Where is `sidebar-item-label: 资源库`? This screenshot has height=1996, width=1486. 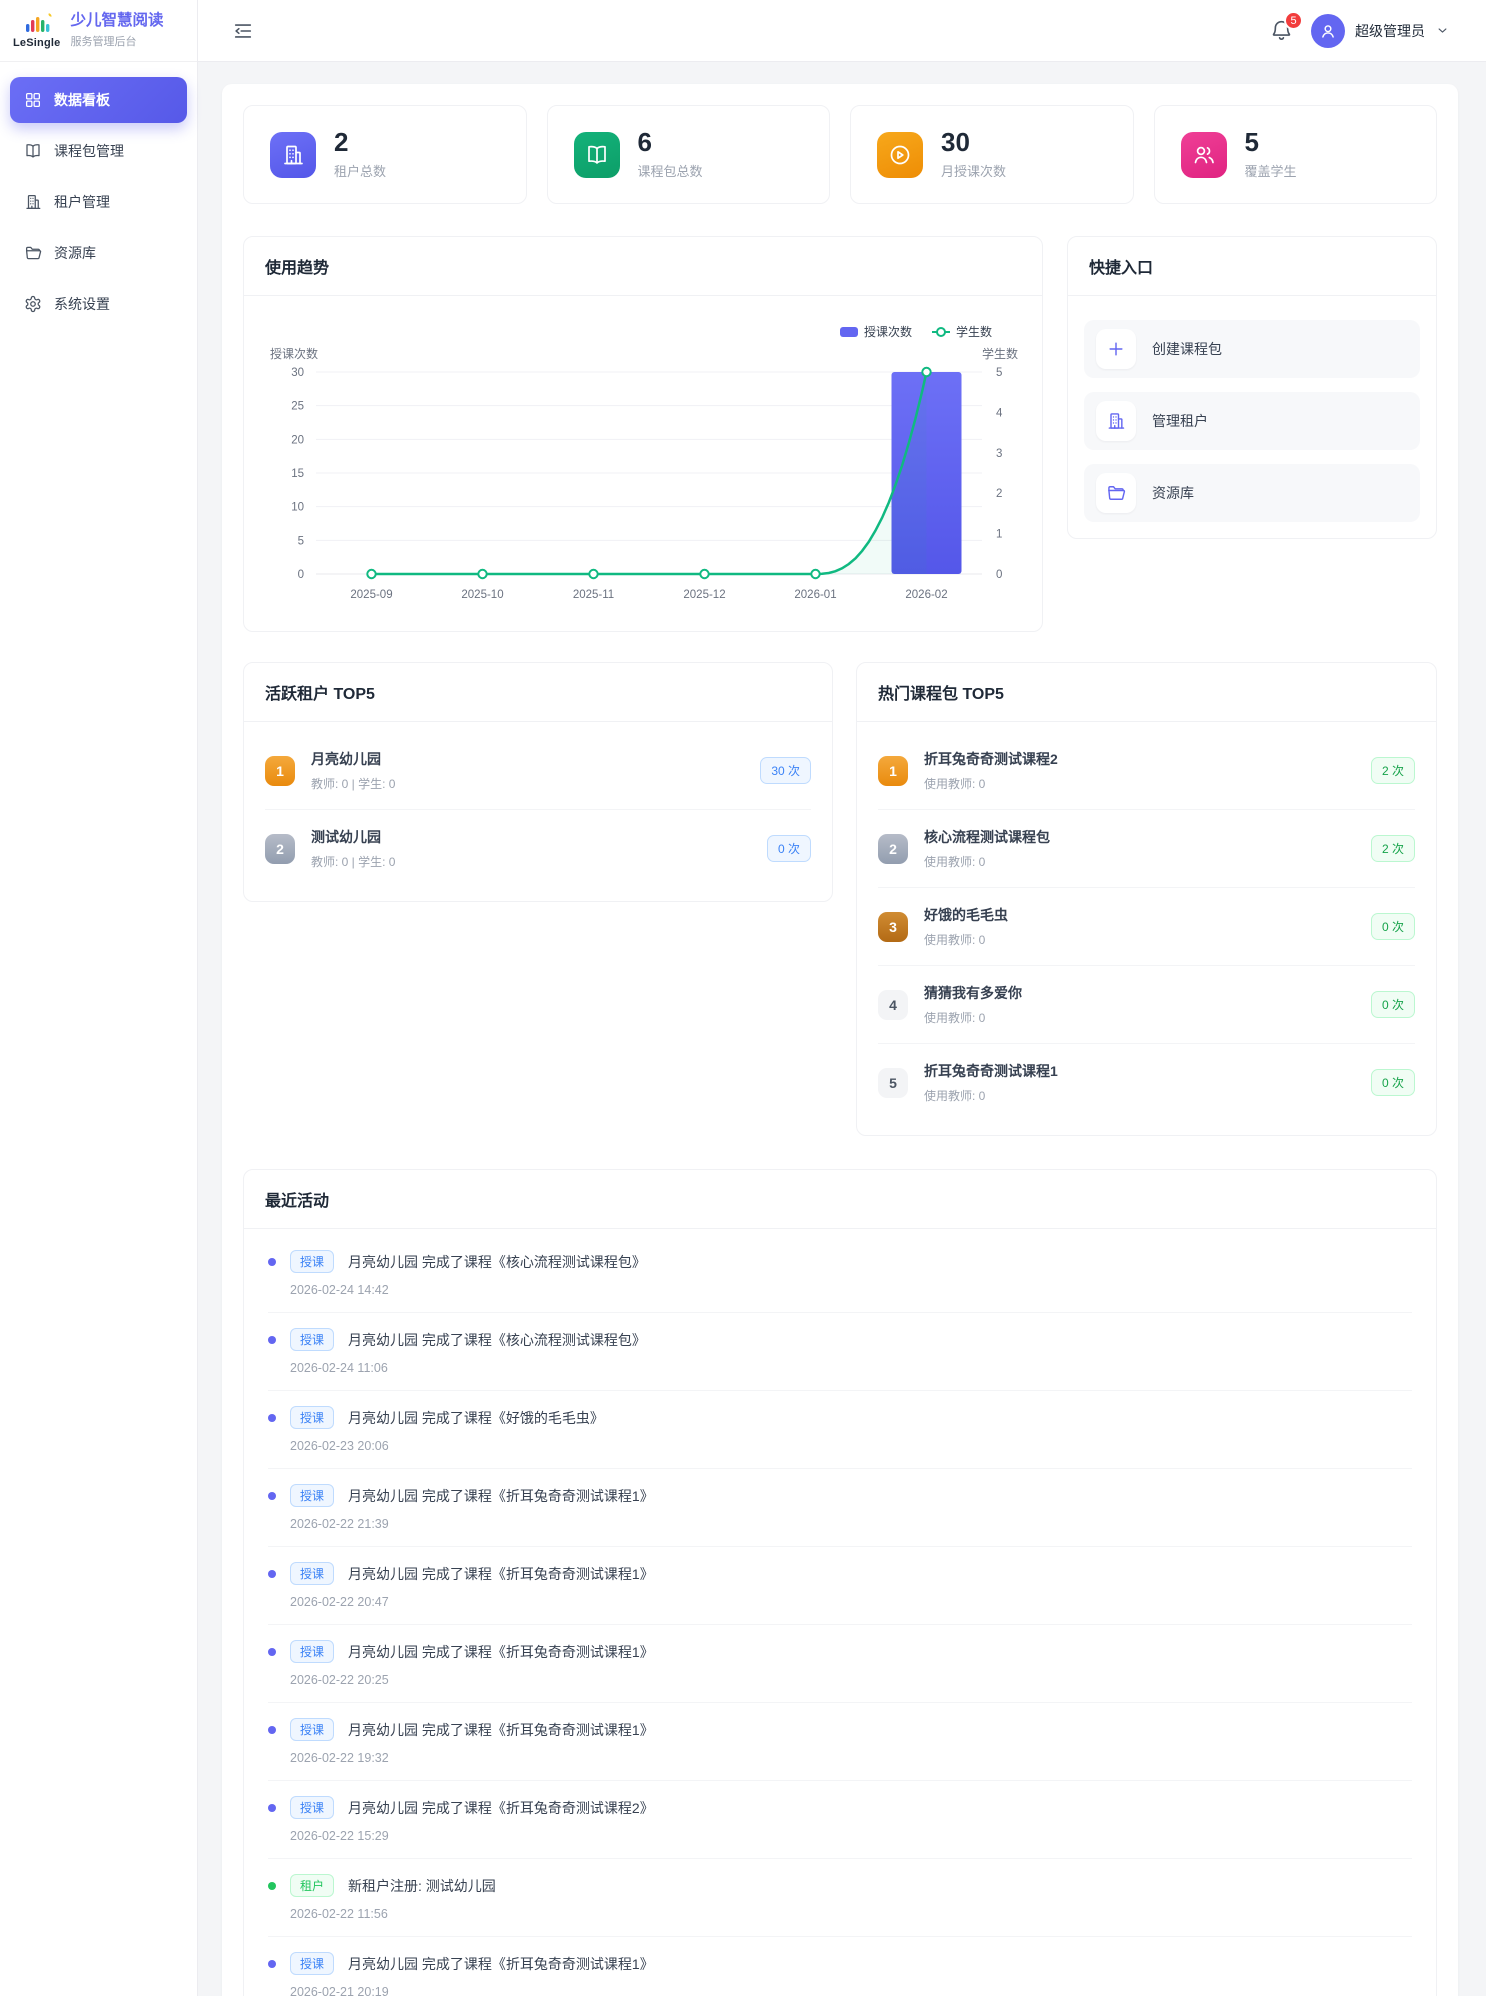 sidebar-item-label: 资源库 is located at coordinates (75, 253).